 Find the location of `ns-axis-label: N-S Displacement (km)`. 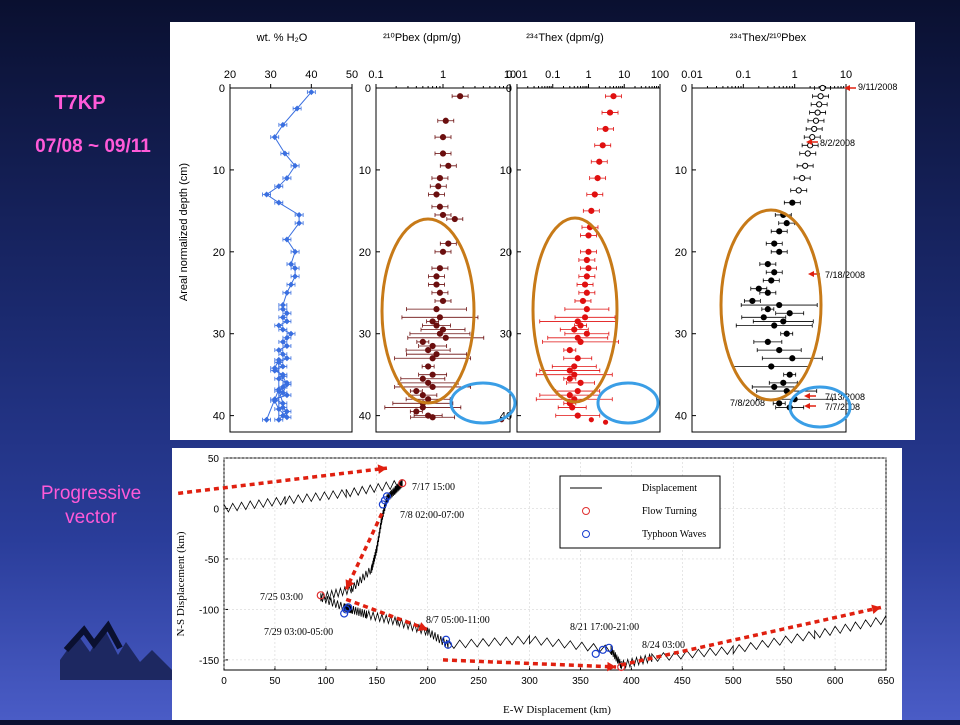

ns-axis-label: N-S Displacement (km) is located at coordinates (181, 583).